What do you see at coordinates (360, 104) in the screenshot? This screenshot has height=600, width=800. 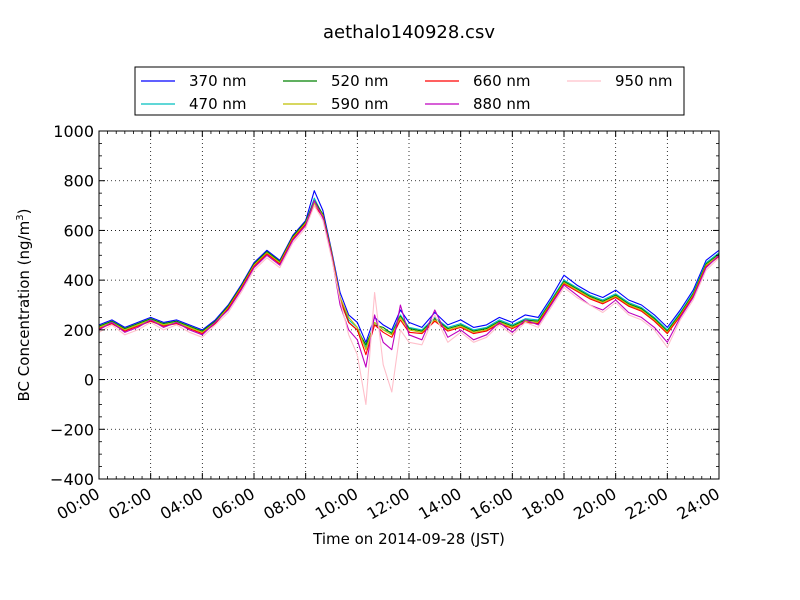 I see `legend-label: 590 nm` at bounding box center [360, 104].